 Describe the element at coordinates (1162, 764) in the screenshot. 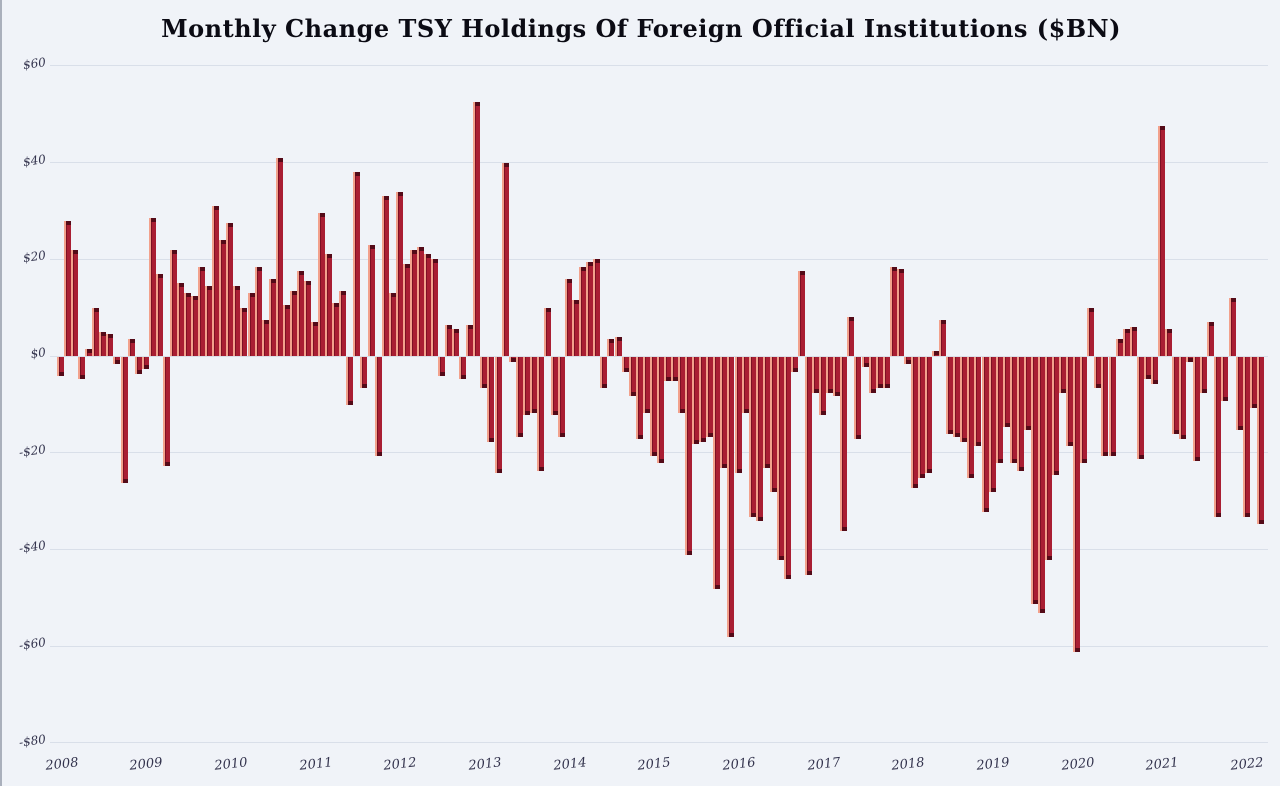

I see `x-tick-label: 2021` at that location.